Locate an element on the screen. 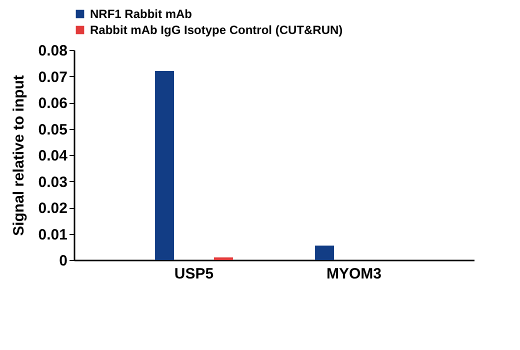  legend-label: Rabbit mAb IgG Isotype Control (CUT&RUN) is located at coordinates (216, 30).